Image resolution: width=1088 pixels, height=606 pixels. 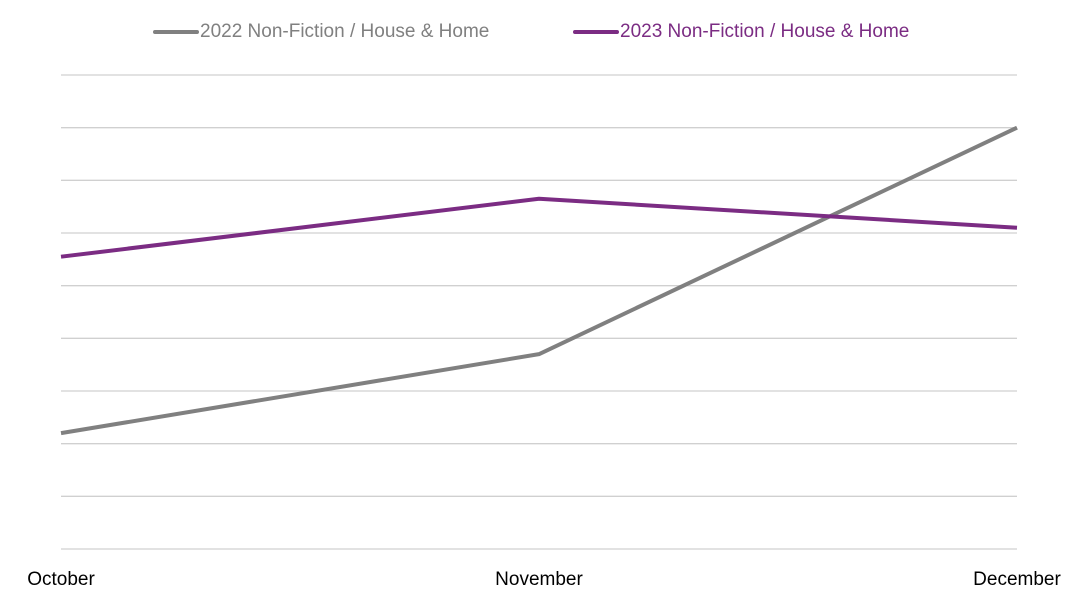 I want to click on legend-label: 2022 Non-Fiction / House & Home, so click(x=344, y=31).